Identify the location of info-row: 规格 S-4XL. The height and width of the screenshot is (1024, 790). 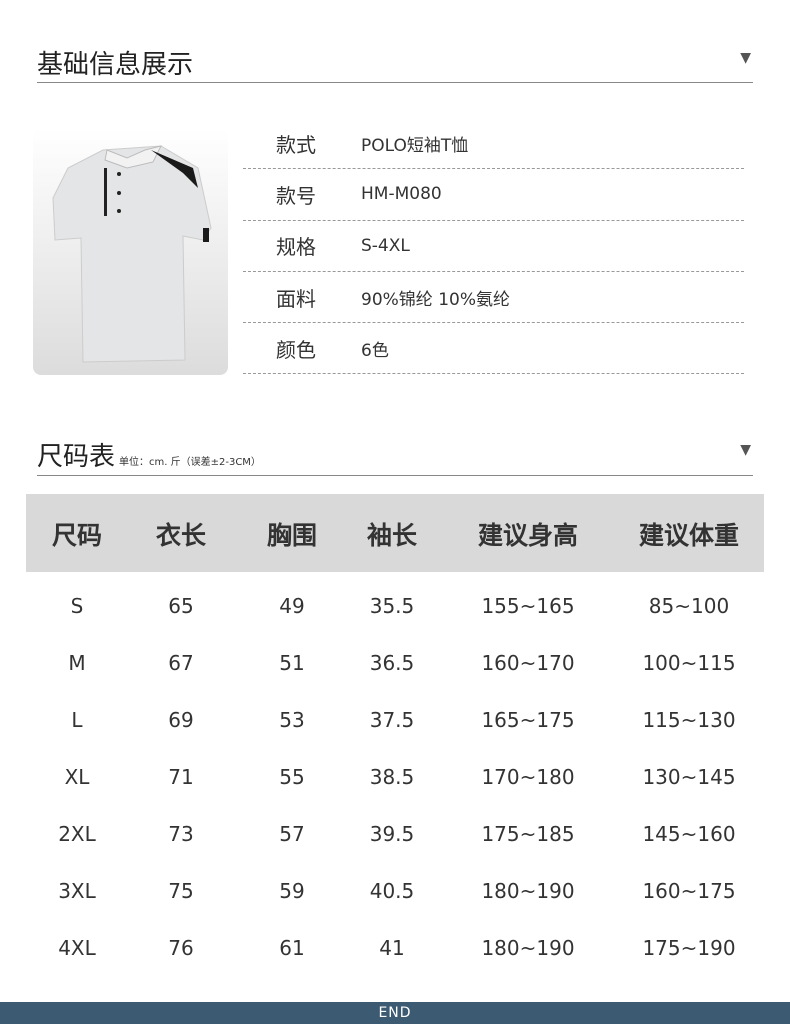
(493, 246).